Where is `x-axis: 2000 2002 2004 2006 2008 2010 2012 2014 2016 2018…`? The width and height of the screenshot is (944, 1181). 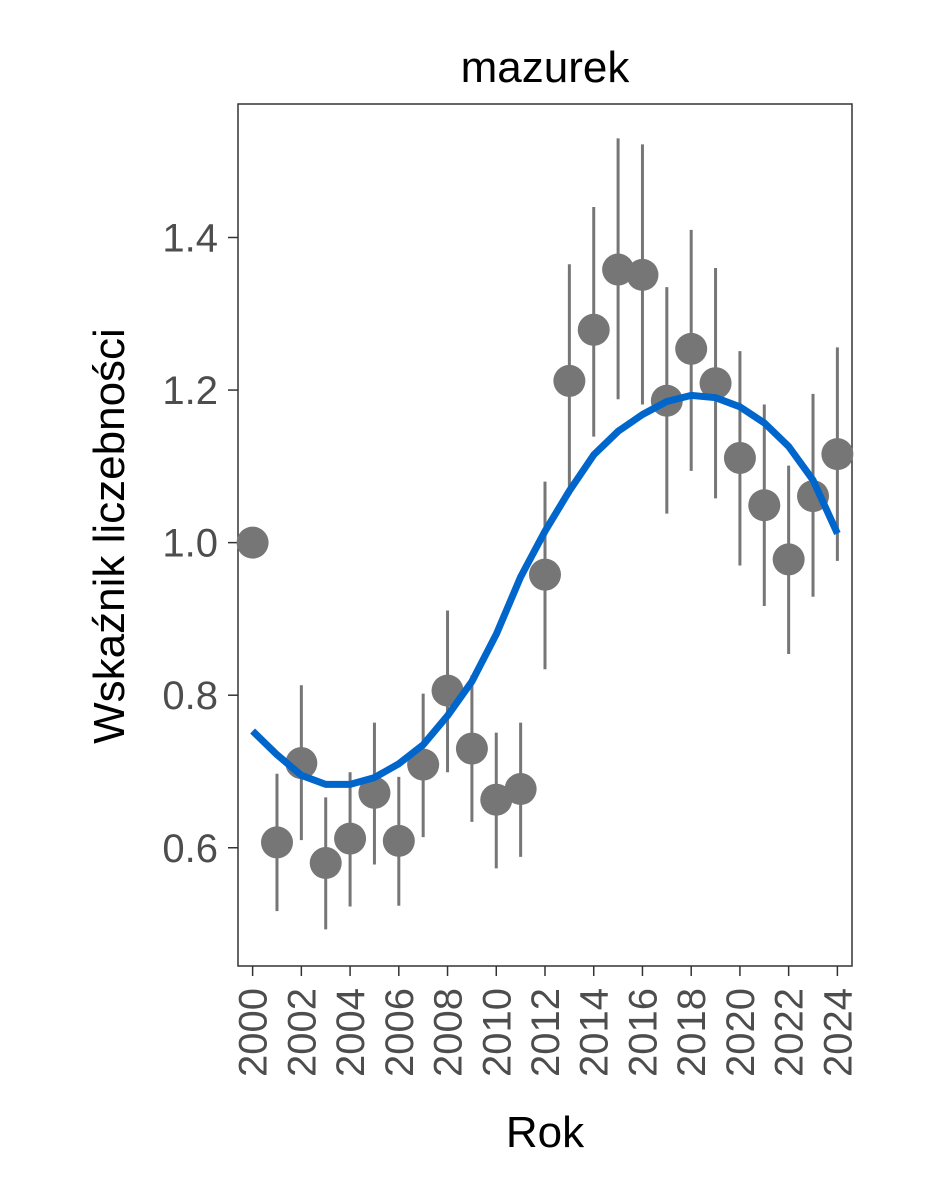 x-axis: 2000 2002 2004 2006 2008 2010 2012 2014 2016 2018… is located at coordinates (546, 1021).